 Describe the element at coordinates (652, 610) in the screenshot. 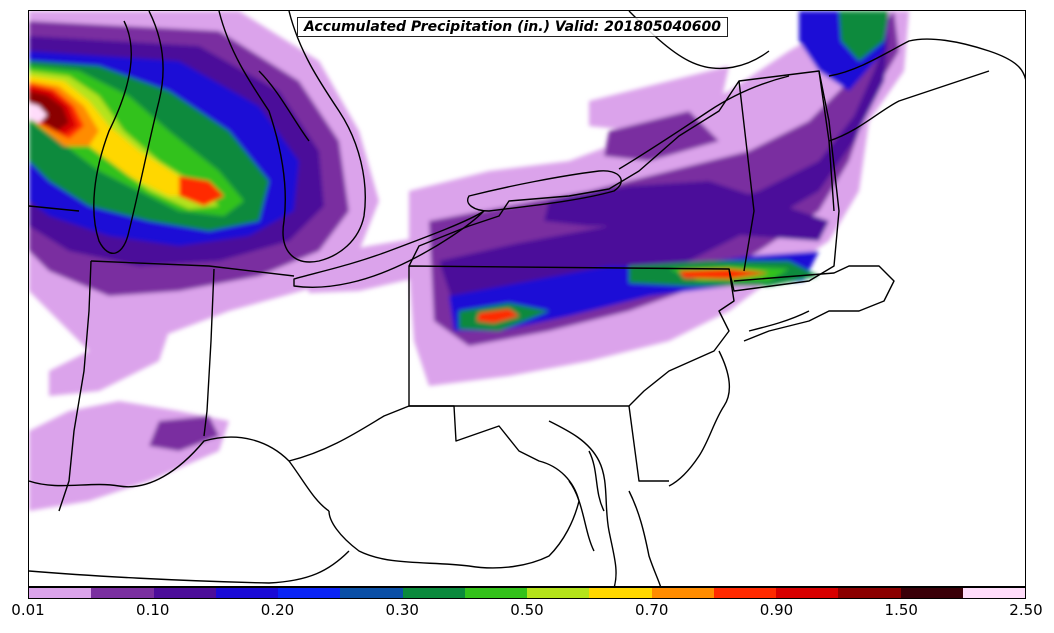

I see `colorbar-tick-label: 0.70` at that location.